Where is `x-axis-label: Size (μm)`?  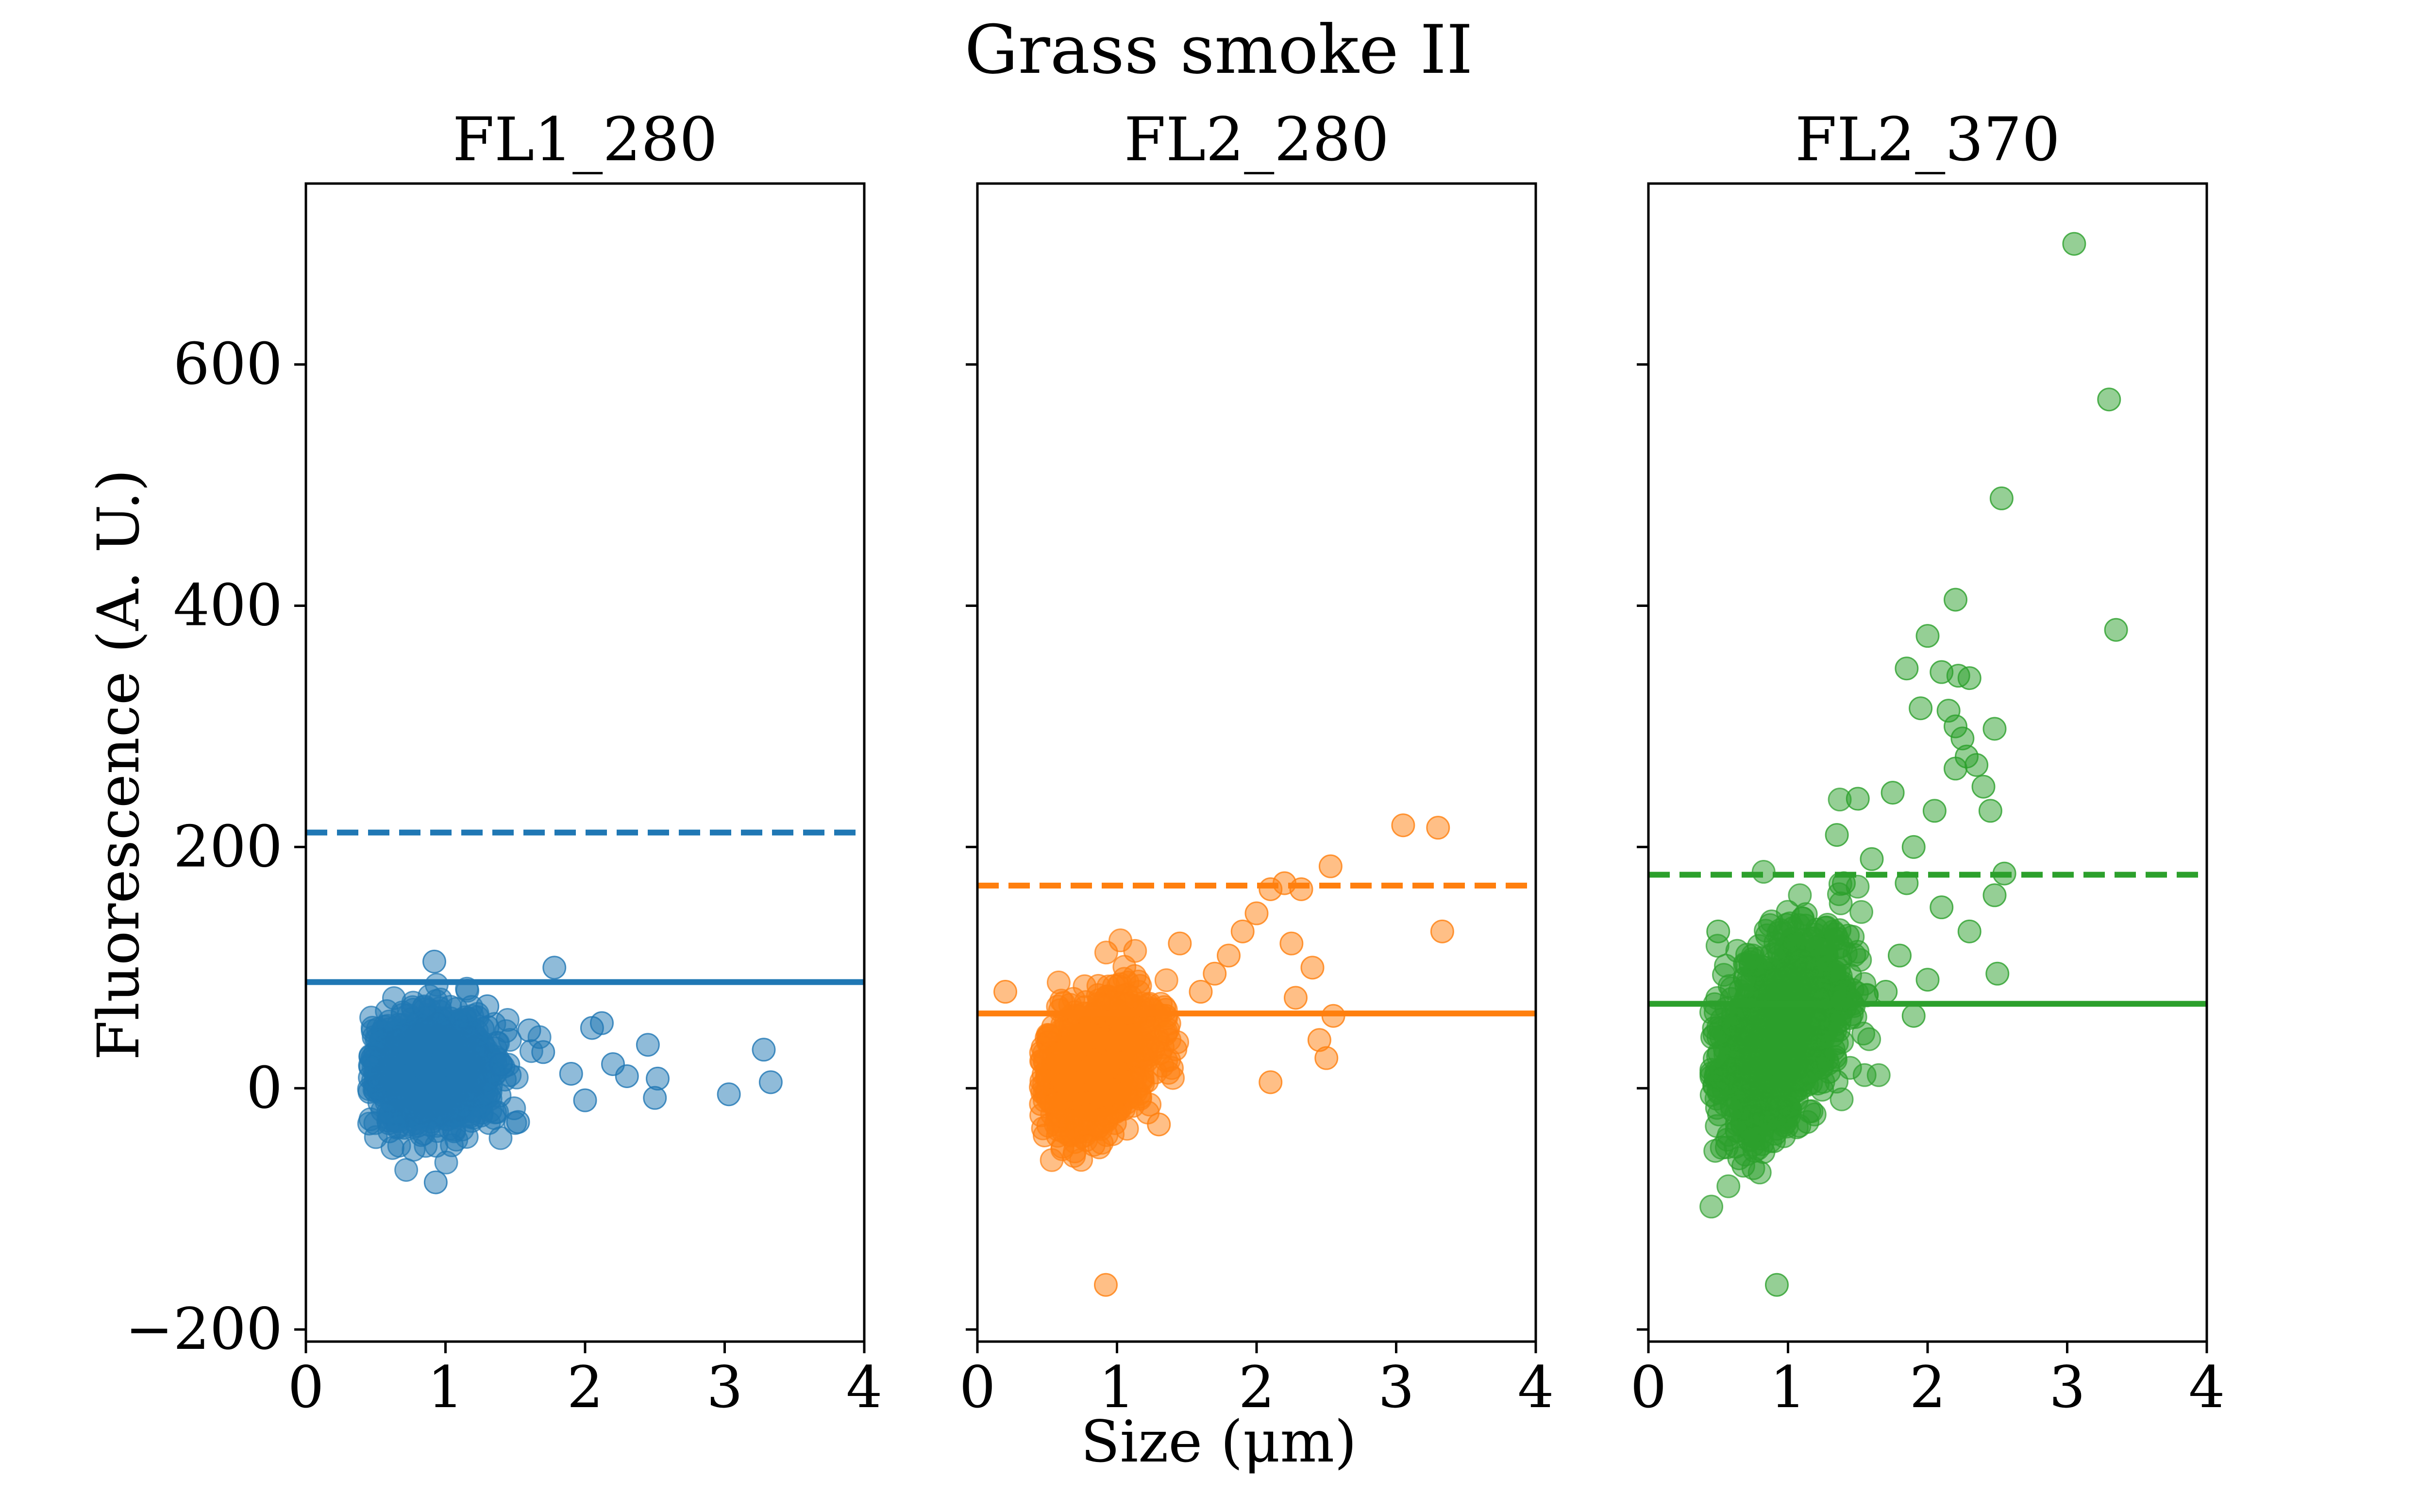
x-axis-label: Size (μm) is located at coordinates (1219, 1441).